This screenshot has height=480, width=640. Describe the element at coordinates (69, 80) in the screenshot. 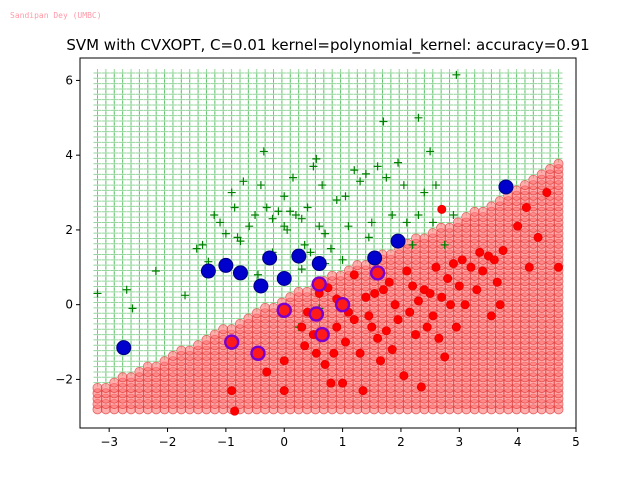

I see `y-tick-label: 6` at that location.